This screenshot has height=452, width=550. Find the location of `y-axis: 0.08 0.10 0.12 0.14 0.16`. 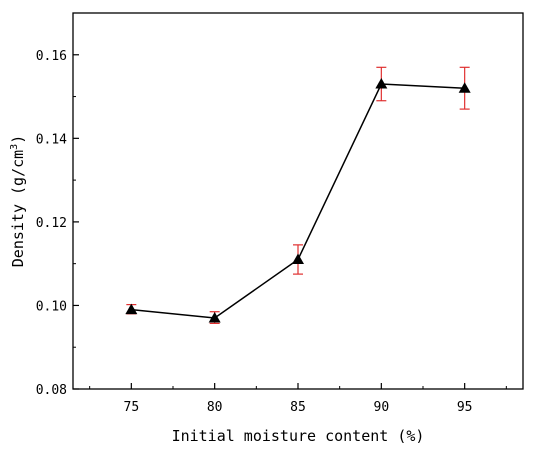

y-axis: 0.08 0.10 0.12 0.14 0.16 is located at coordinates (57, 205).